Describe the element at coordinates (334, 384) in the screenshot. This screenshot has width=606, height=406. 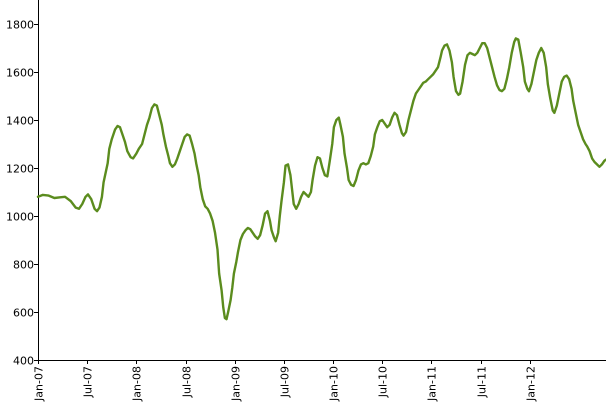
I see `x-tick-label: Jan-10` at that location.